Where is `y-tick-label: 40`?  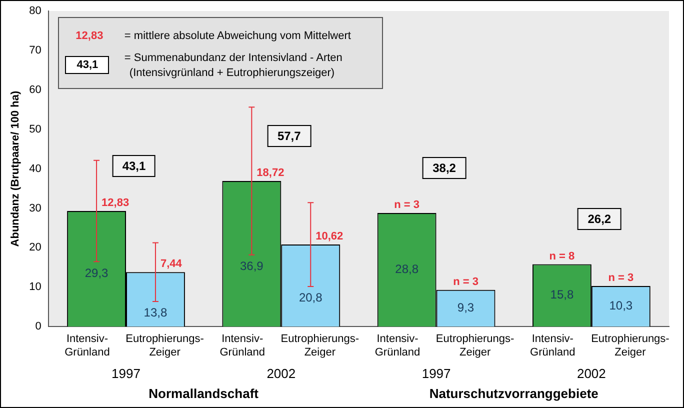
y-tick-label: 40 is located at coordinates (35, 168).